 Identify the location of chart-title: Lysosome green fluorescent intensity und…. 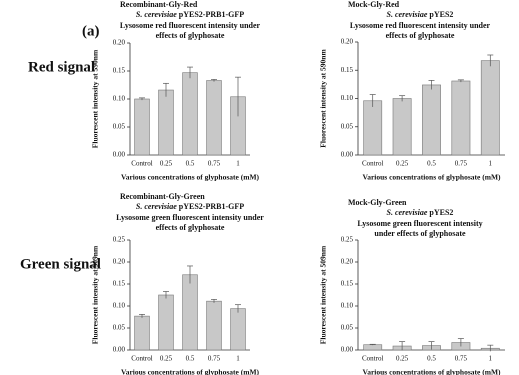
(190, 217).